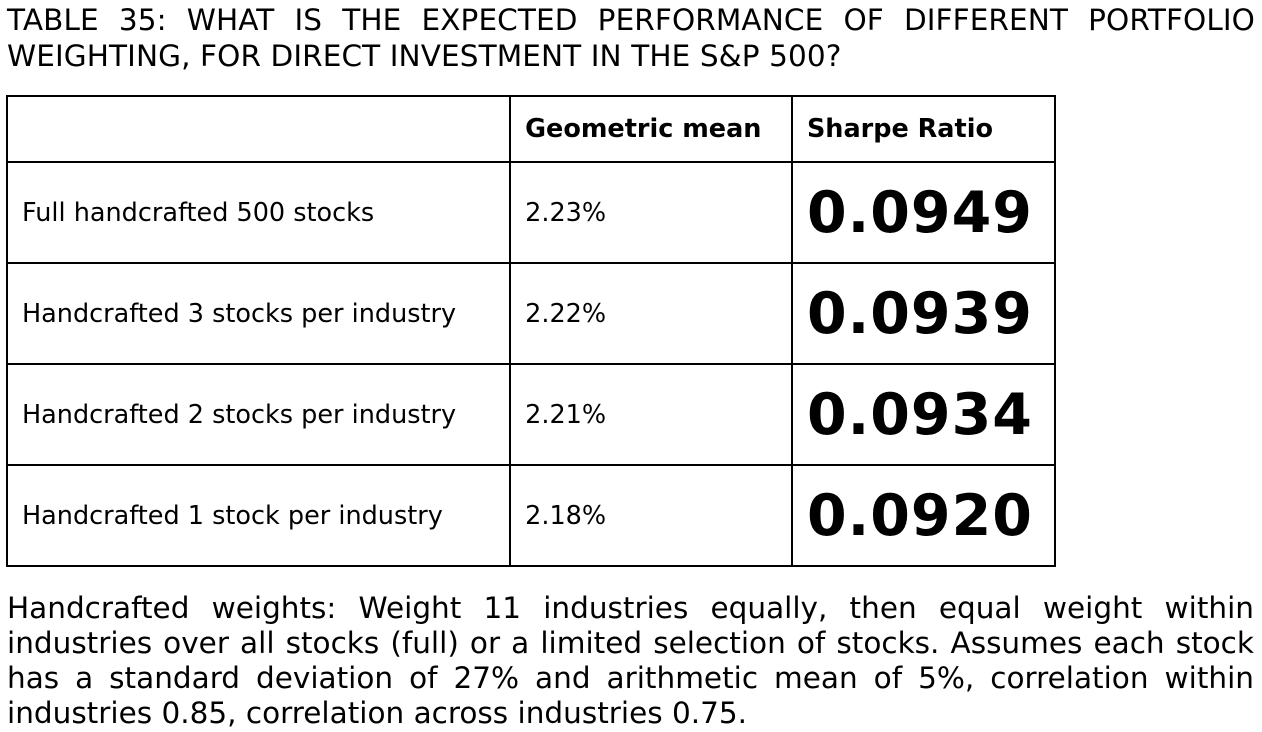 The image size is (1262, 732). What do you see at coordinates (651, 313) in the screenshot?
I see `geometric-mean-value: 2.22%` at bounding box center [651, 313].